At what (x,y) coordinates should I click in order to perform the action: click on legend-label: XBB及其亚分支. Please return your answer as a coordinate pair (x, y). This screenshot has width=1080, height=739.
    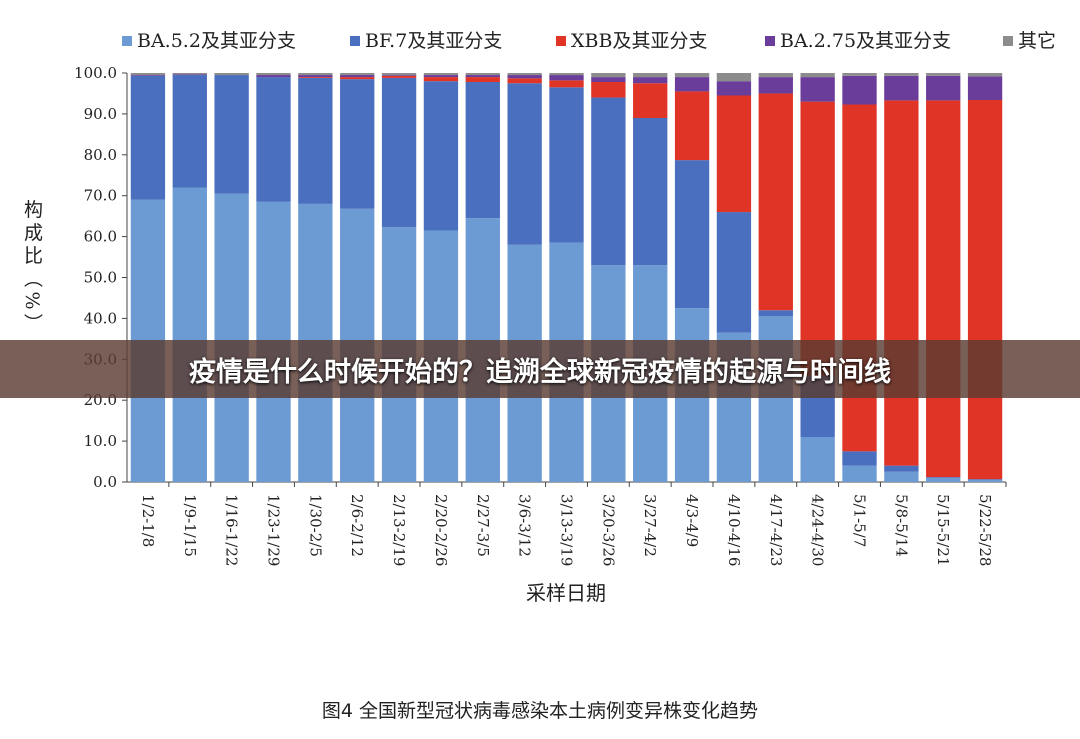
    Looking at the image, I should click on (639, 41).